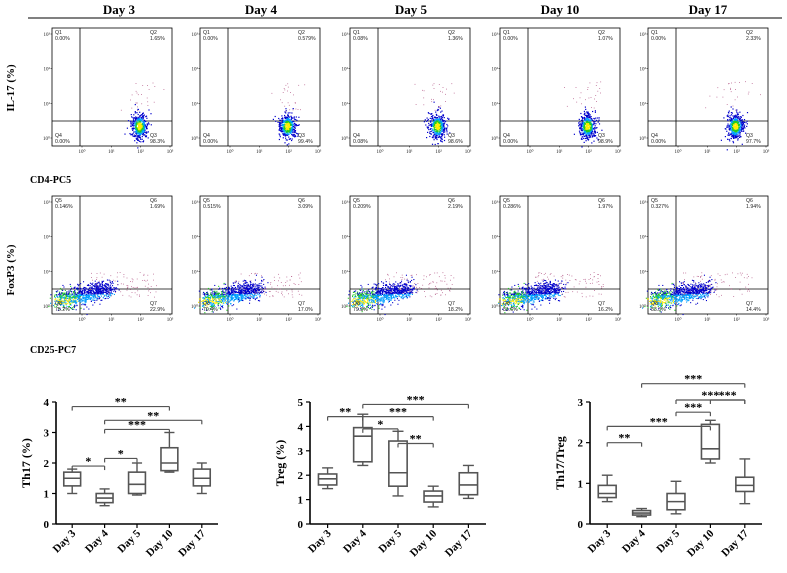 Image resolution: width=787 pixels, height=573 pixels. What do you see at coordinates (510, 142) in the screenshot?
I see `quadrant-value-ll: 0.00%` at bounding box center [510, 142].